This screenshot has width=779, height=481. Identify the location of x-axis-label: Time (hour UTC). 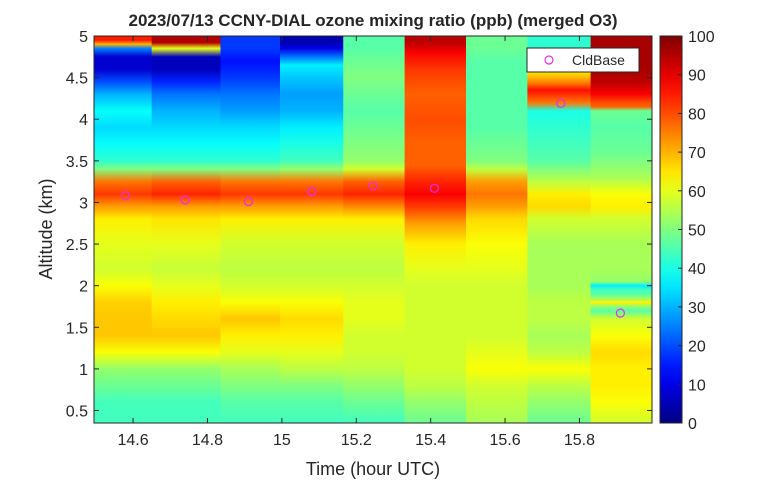
(373, 469).